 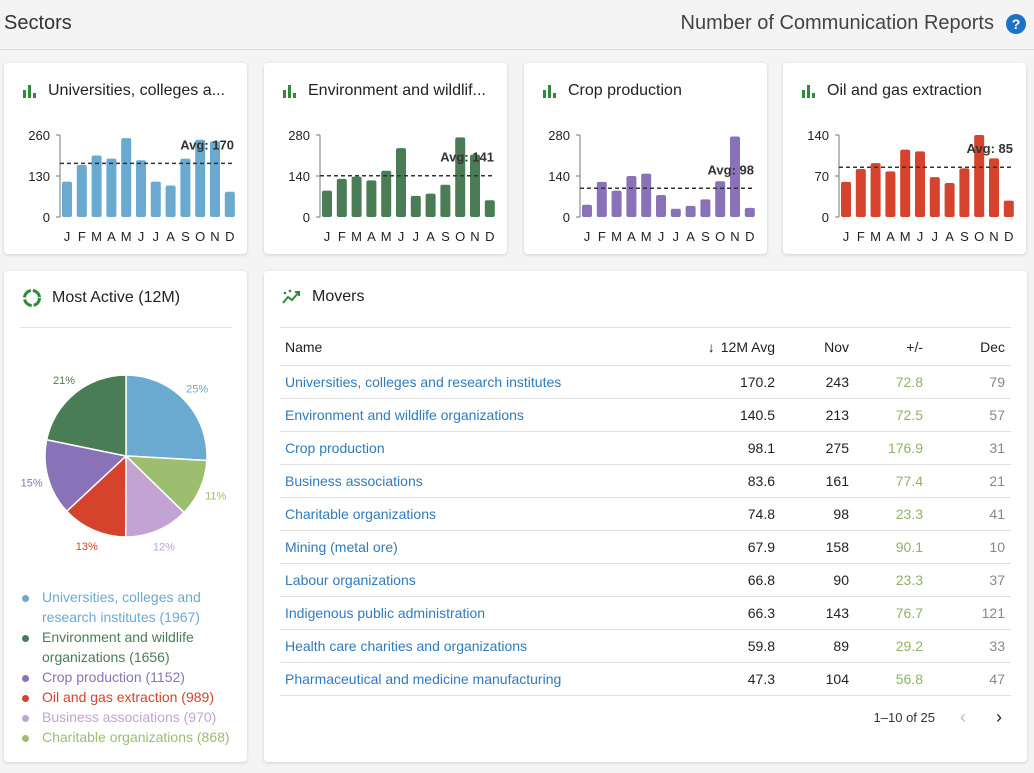 I want to click on mover-name-link: Charitable organizations, so click(x=478, y=514).